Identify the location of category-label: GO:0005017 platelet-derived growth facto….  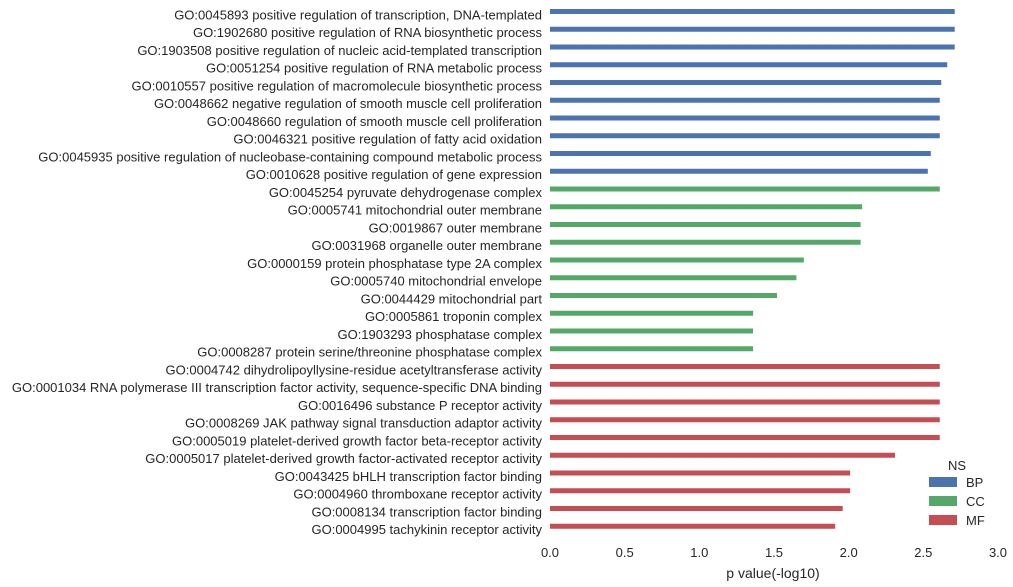
(343, 458).